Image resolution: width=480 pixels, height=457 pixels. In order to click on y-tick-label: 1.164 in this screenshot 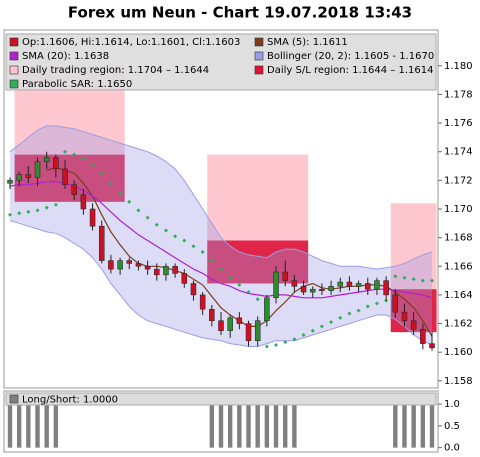, I will do `click(458, 295)`.